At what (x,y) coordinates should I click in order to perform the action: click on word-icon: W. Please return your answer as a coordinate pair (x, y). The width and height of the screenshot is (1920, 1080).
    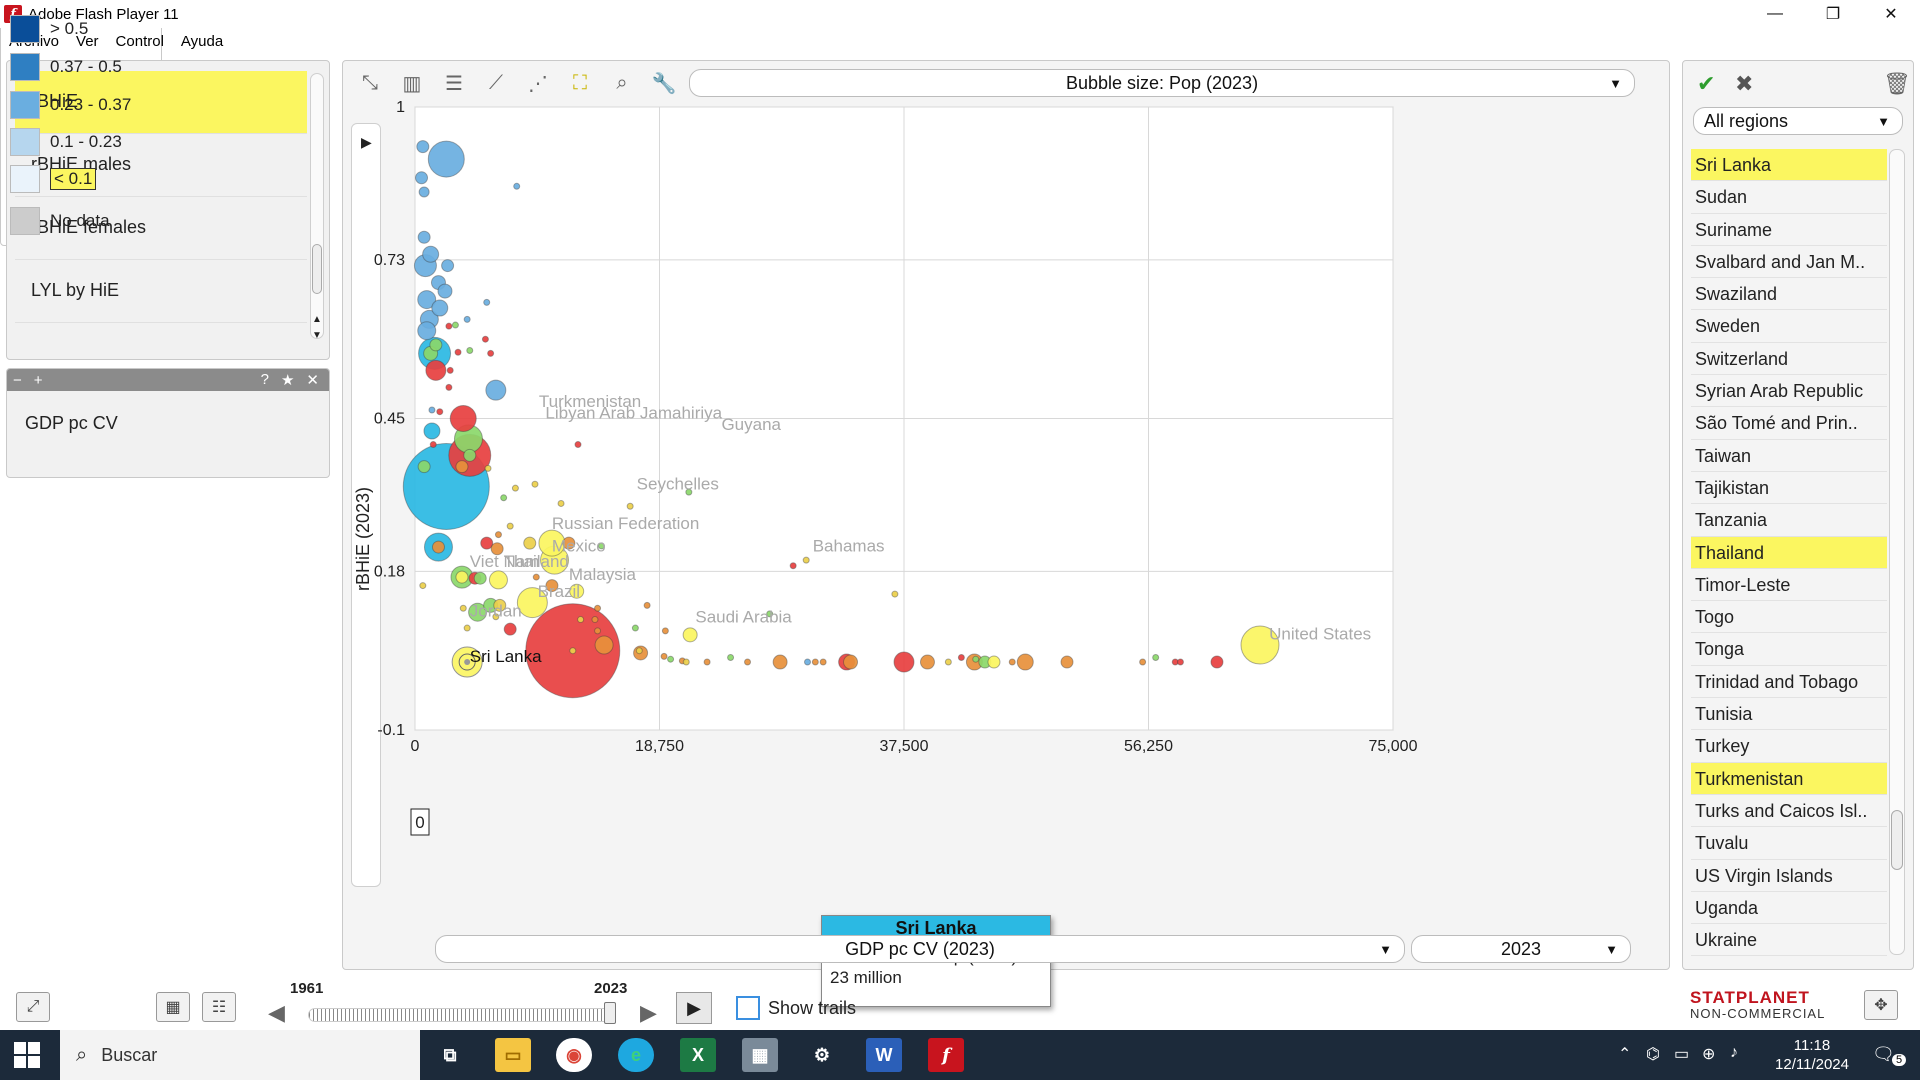
    Looking at the image, I should click on (884, 1055).